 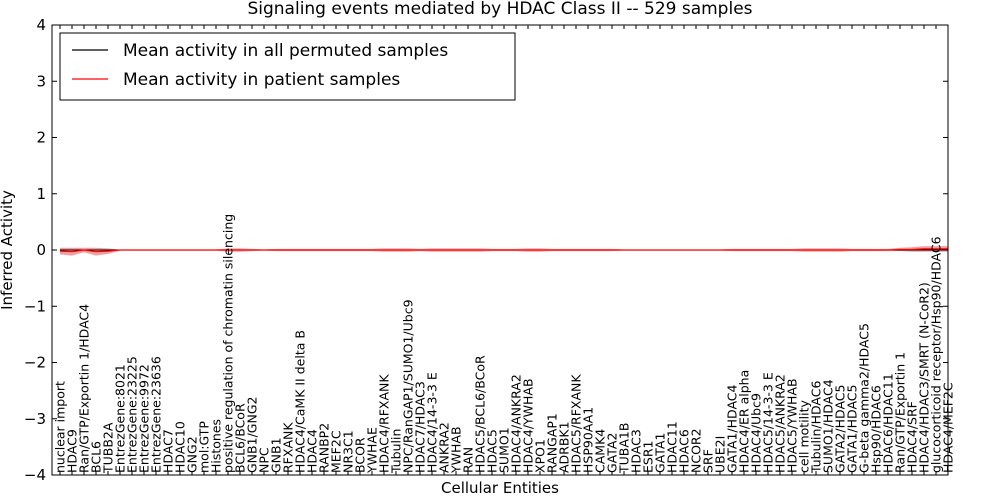 I want to click on x-tick-label: Hsp90/HDAC6, so click(x=876, y=429).